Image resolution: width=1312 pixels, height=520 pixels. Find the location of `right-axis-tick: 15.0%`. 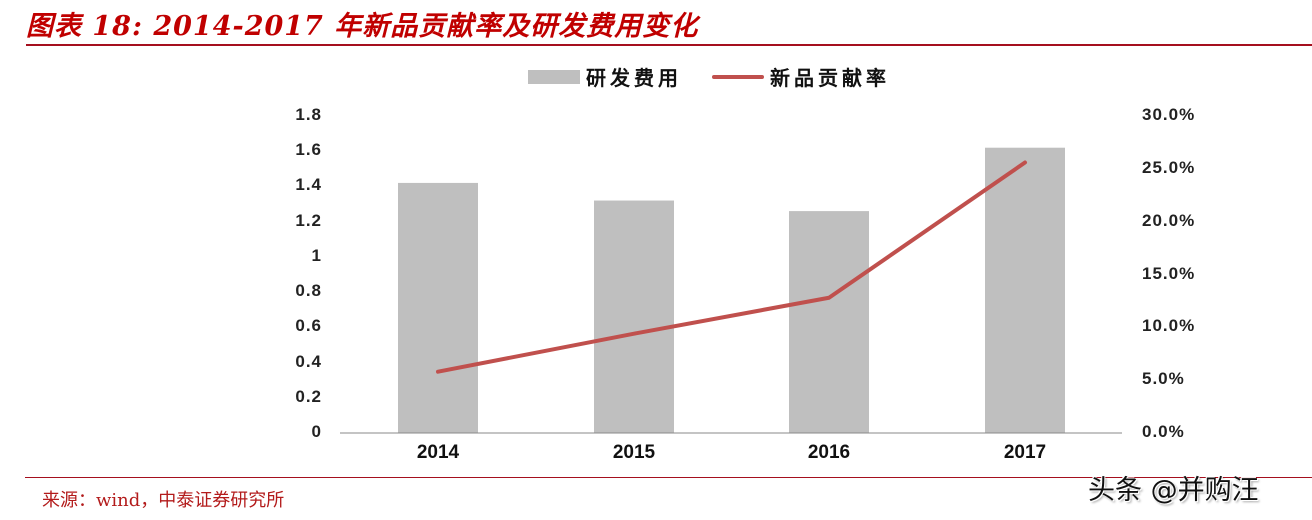

right-axis-tick: 15.0% is located at coordinates (1169, 273).